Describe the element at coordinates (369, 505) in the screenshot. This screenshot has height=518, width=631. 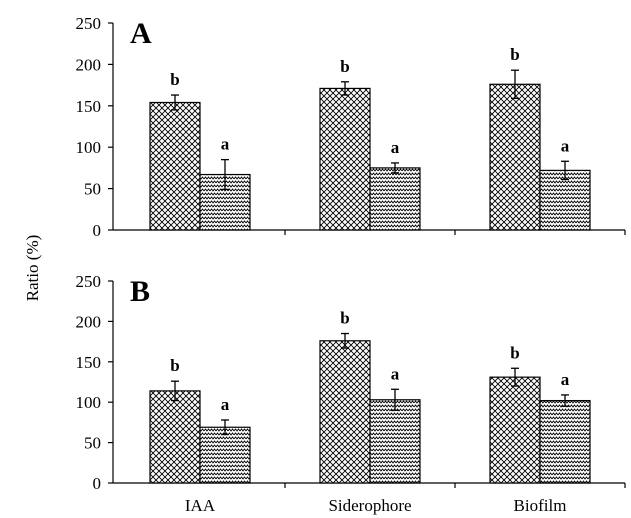
I see `x-category-label: Siderophore` at that location.